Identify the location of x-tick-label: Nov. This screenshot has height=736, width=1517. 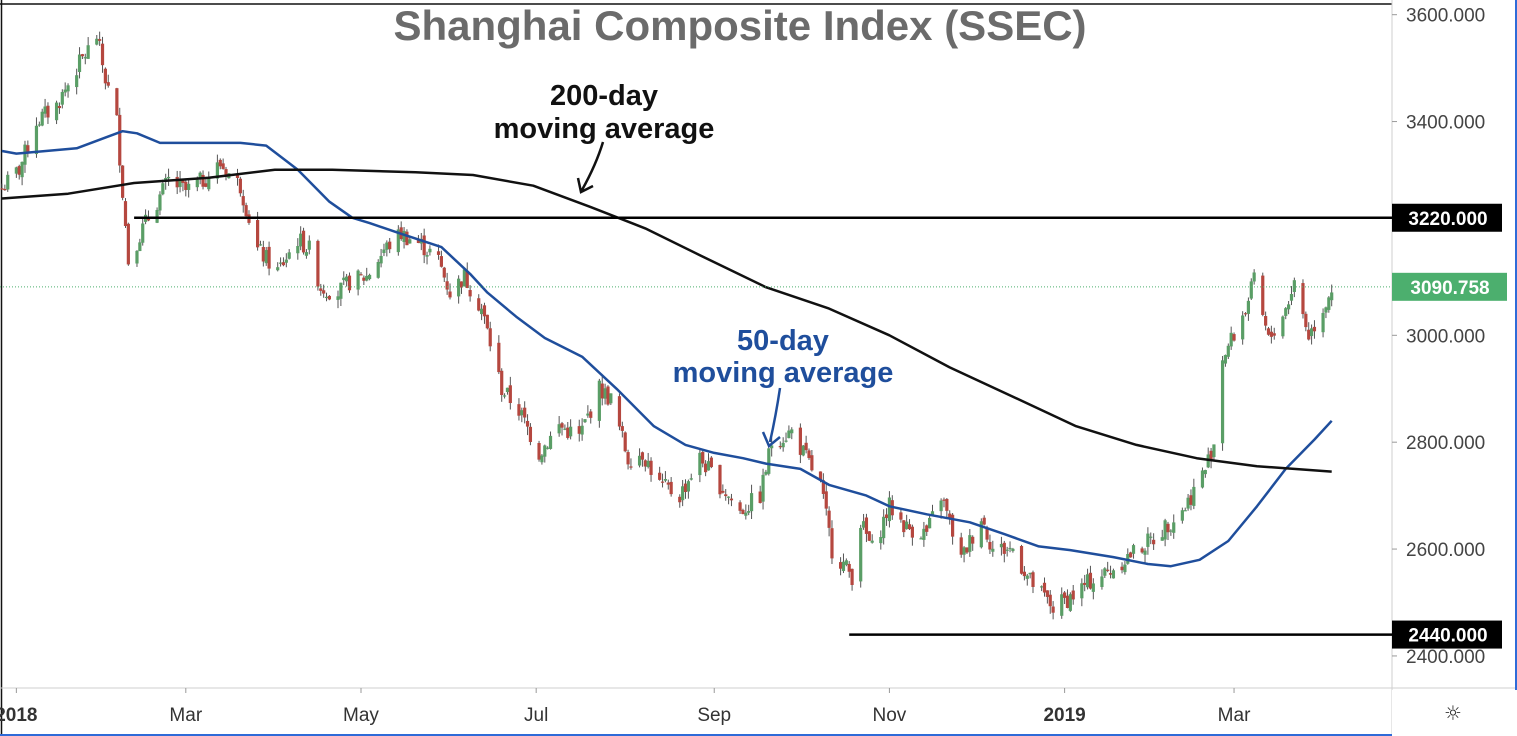
(890, 715).